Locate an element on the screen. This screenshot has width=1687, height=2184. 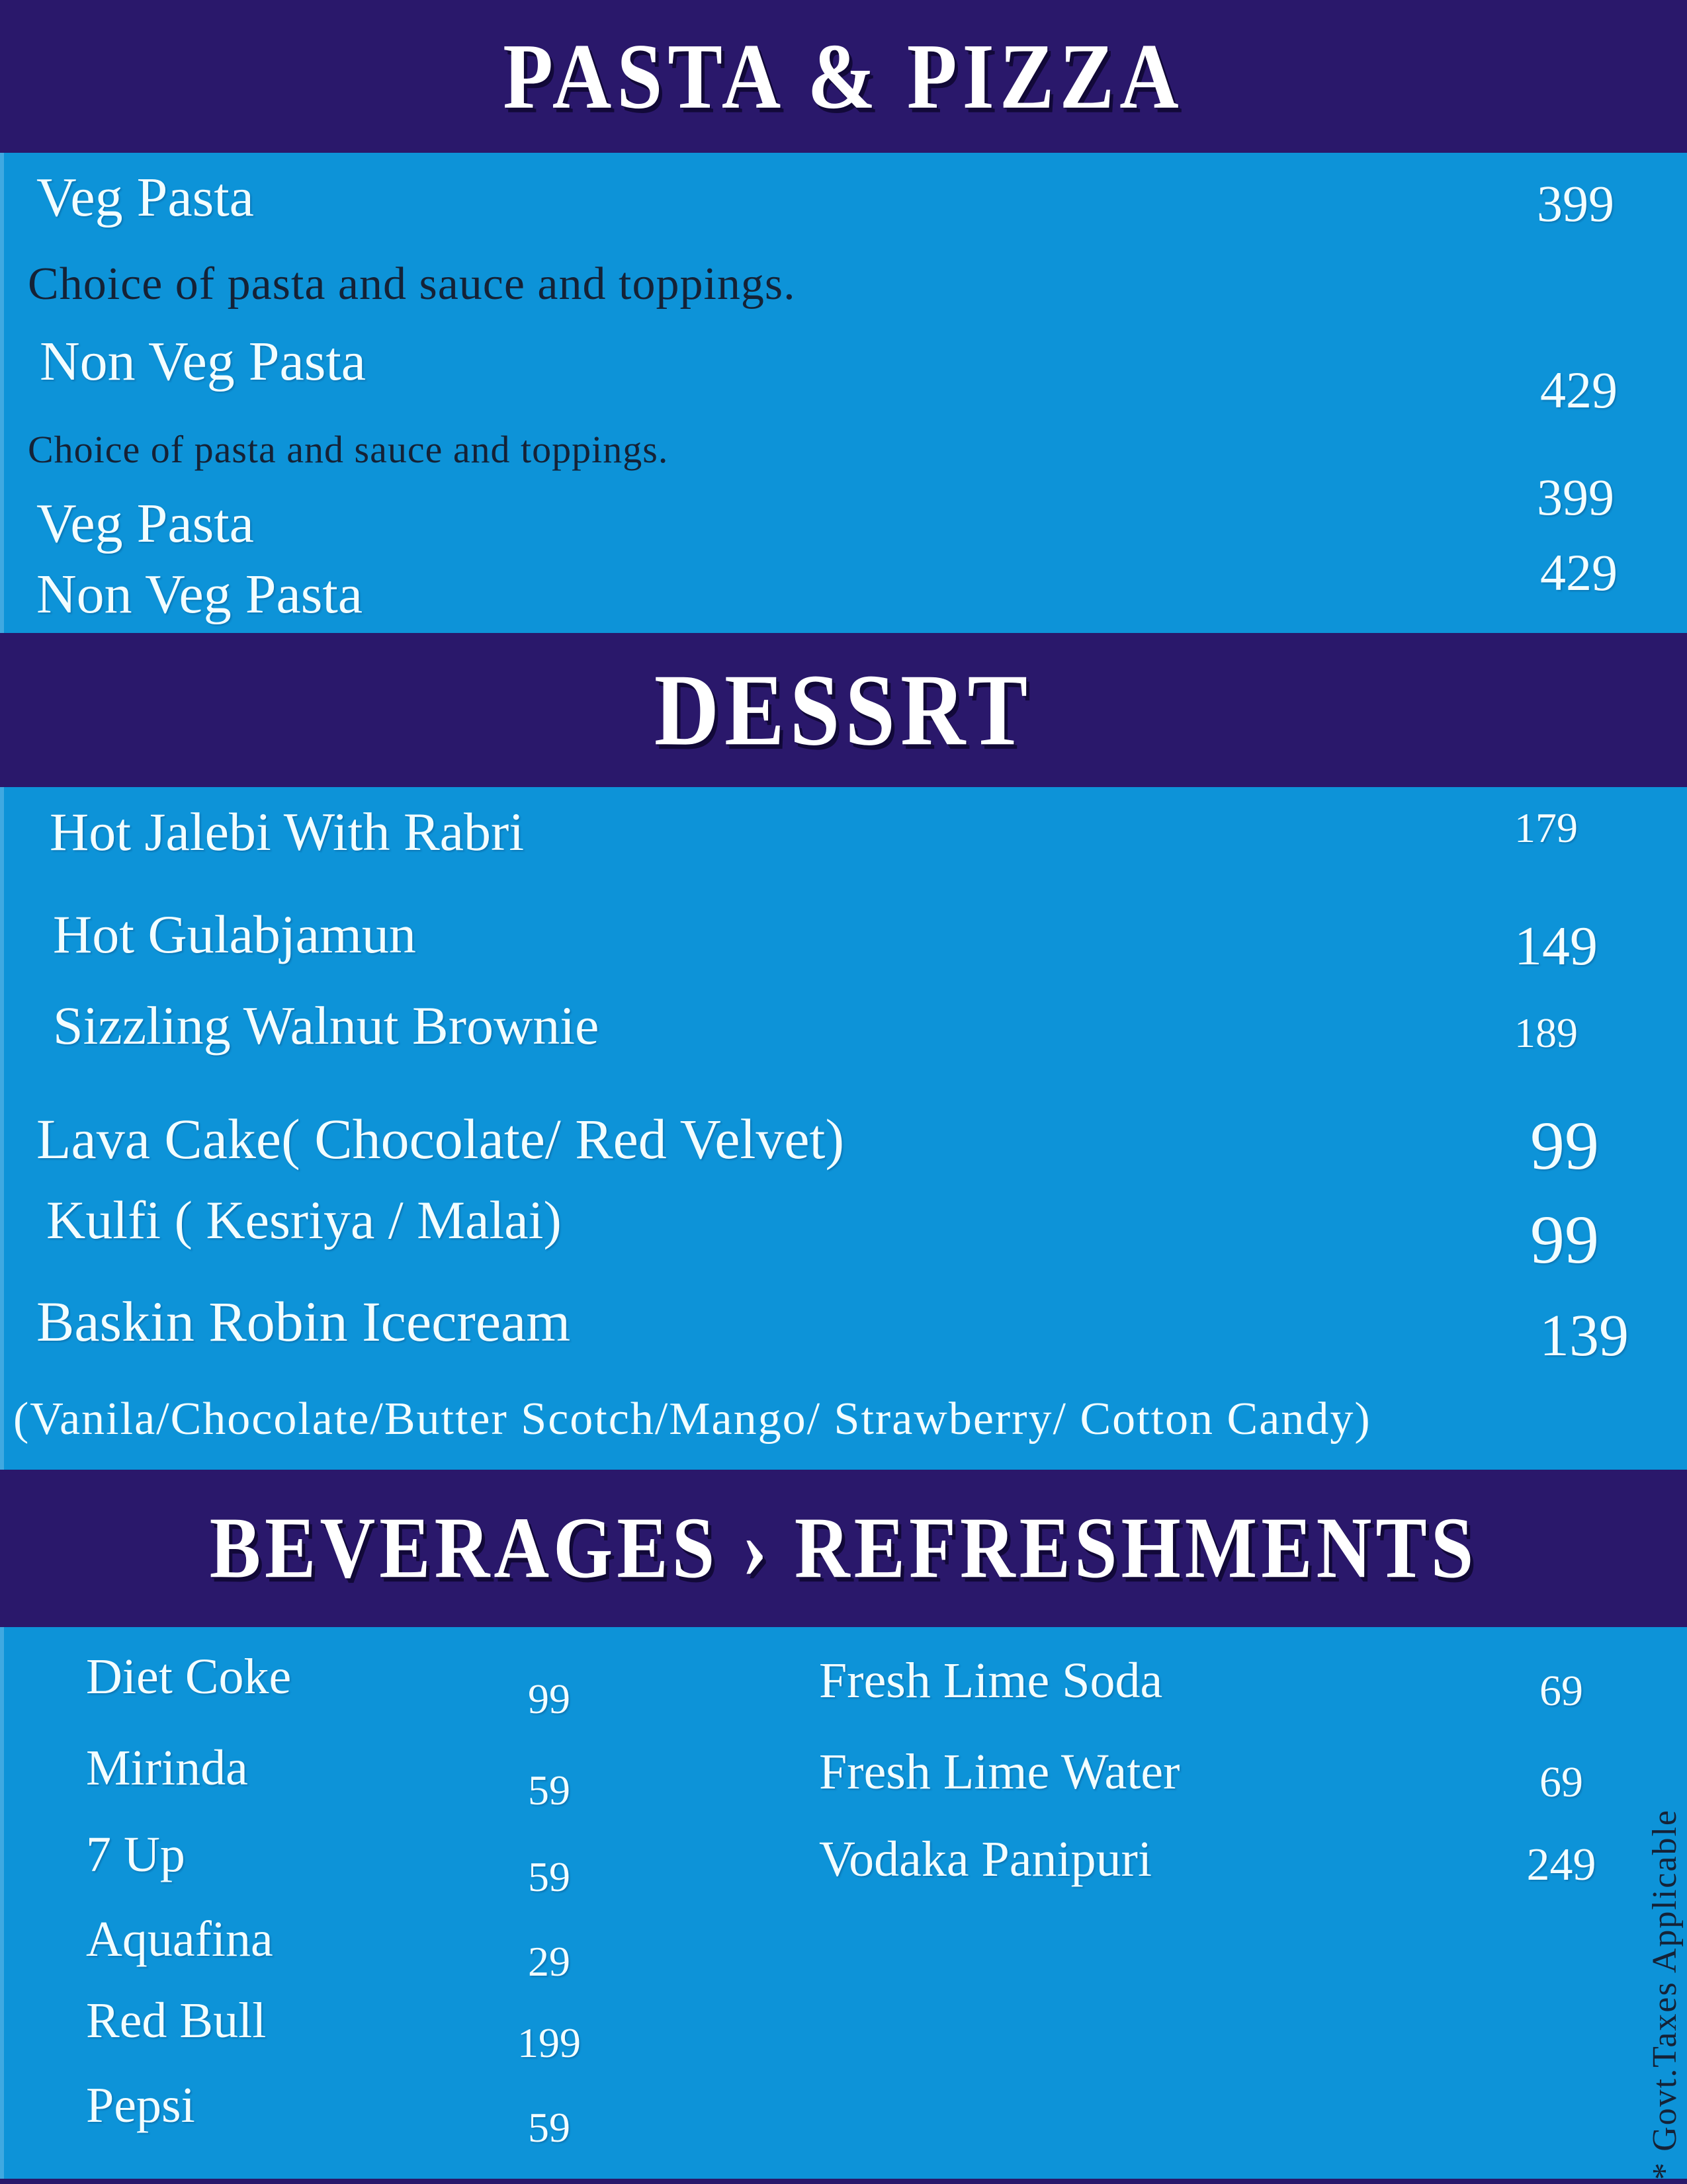
section-title: DESSRT is located at coordinates (844, 710).